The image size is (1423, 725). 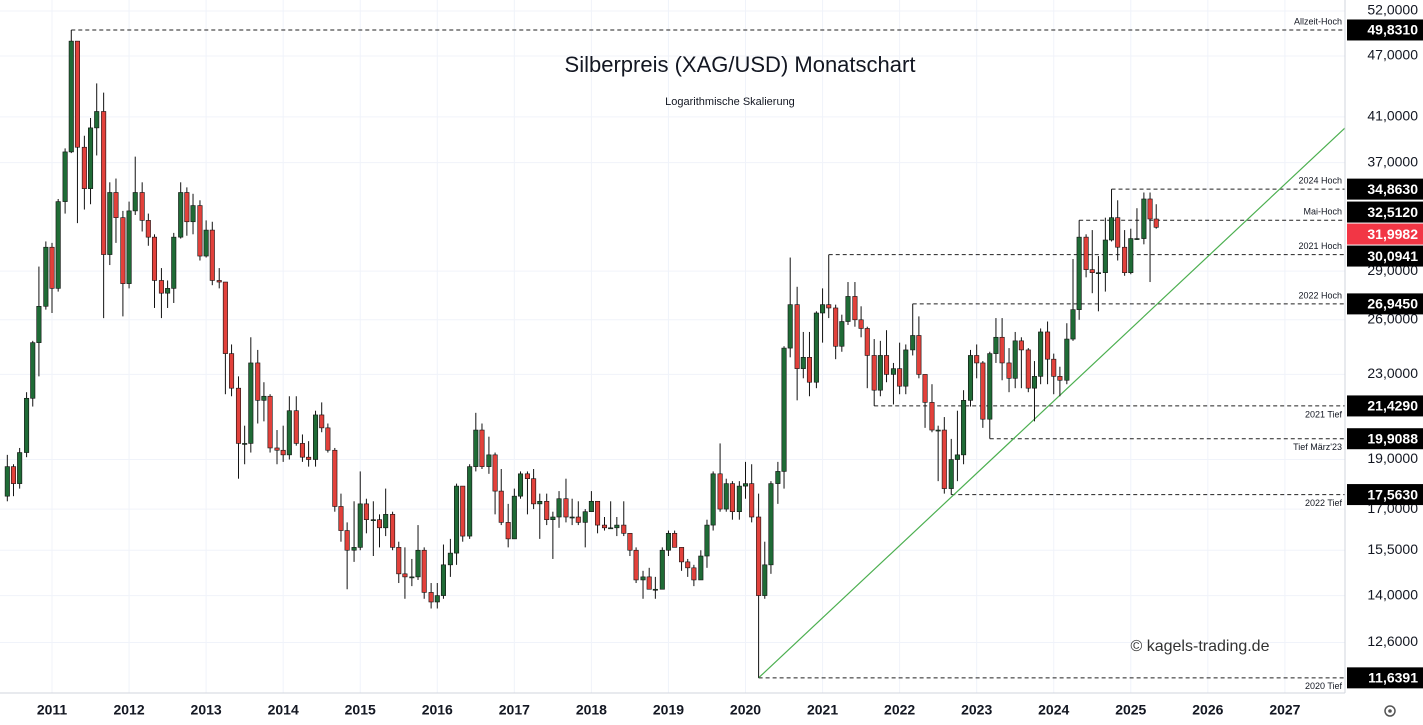 I want to click on y-tick-label: 15,5000, so click(x=1392, y=549).